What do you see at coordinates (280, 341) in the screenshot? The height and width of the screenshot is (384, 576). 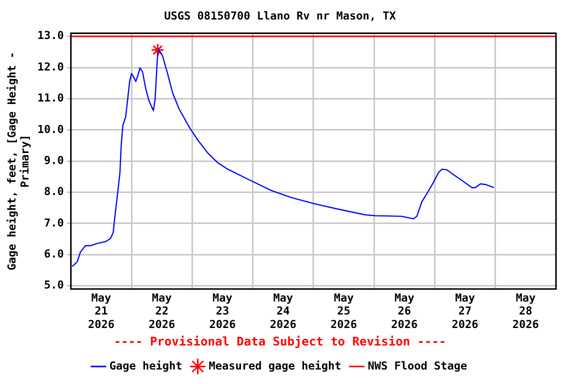 I see `text: ---- Provisional Data Subject to Revision ----` at bounding box center [280, 341].